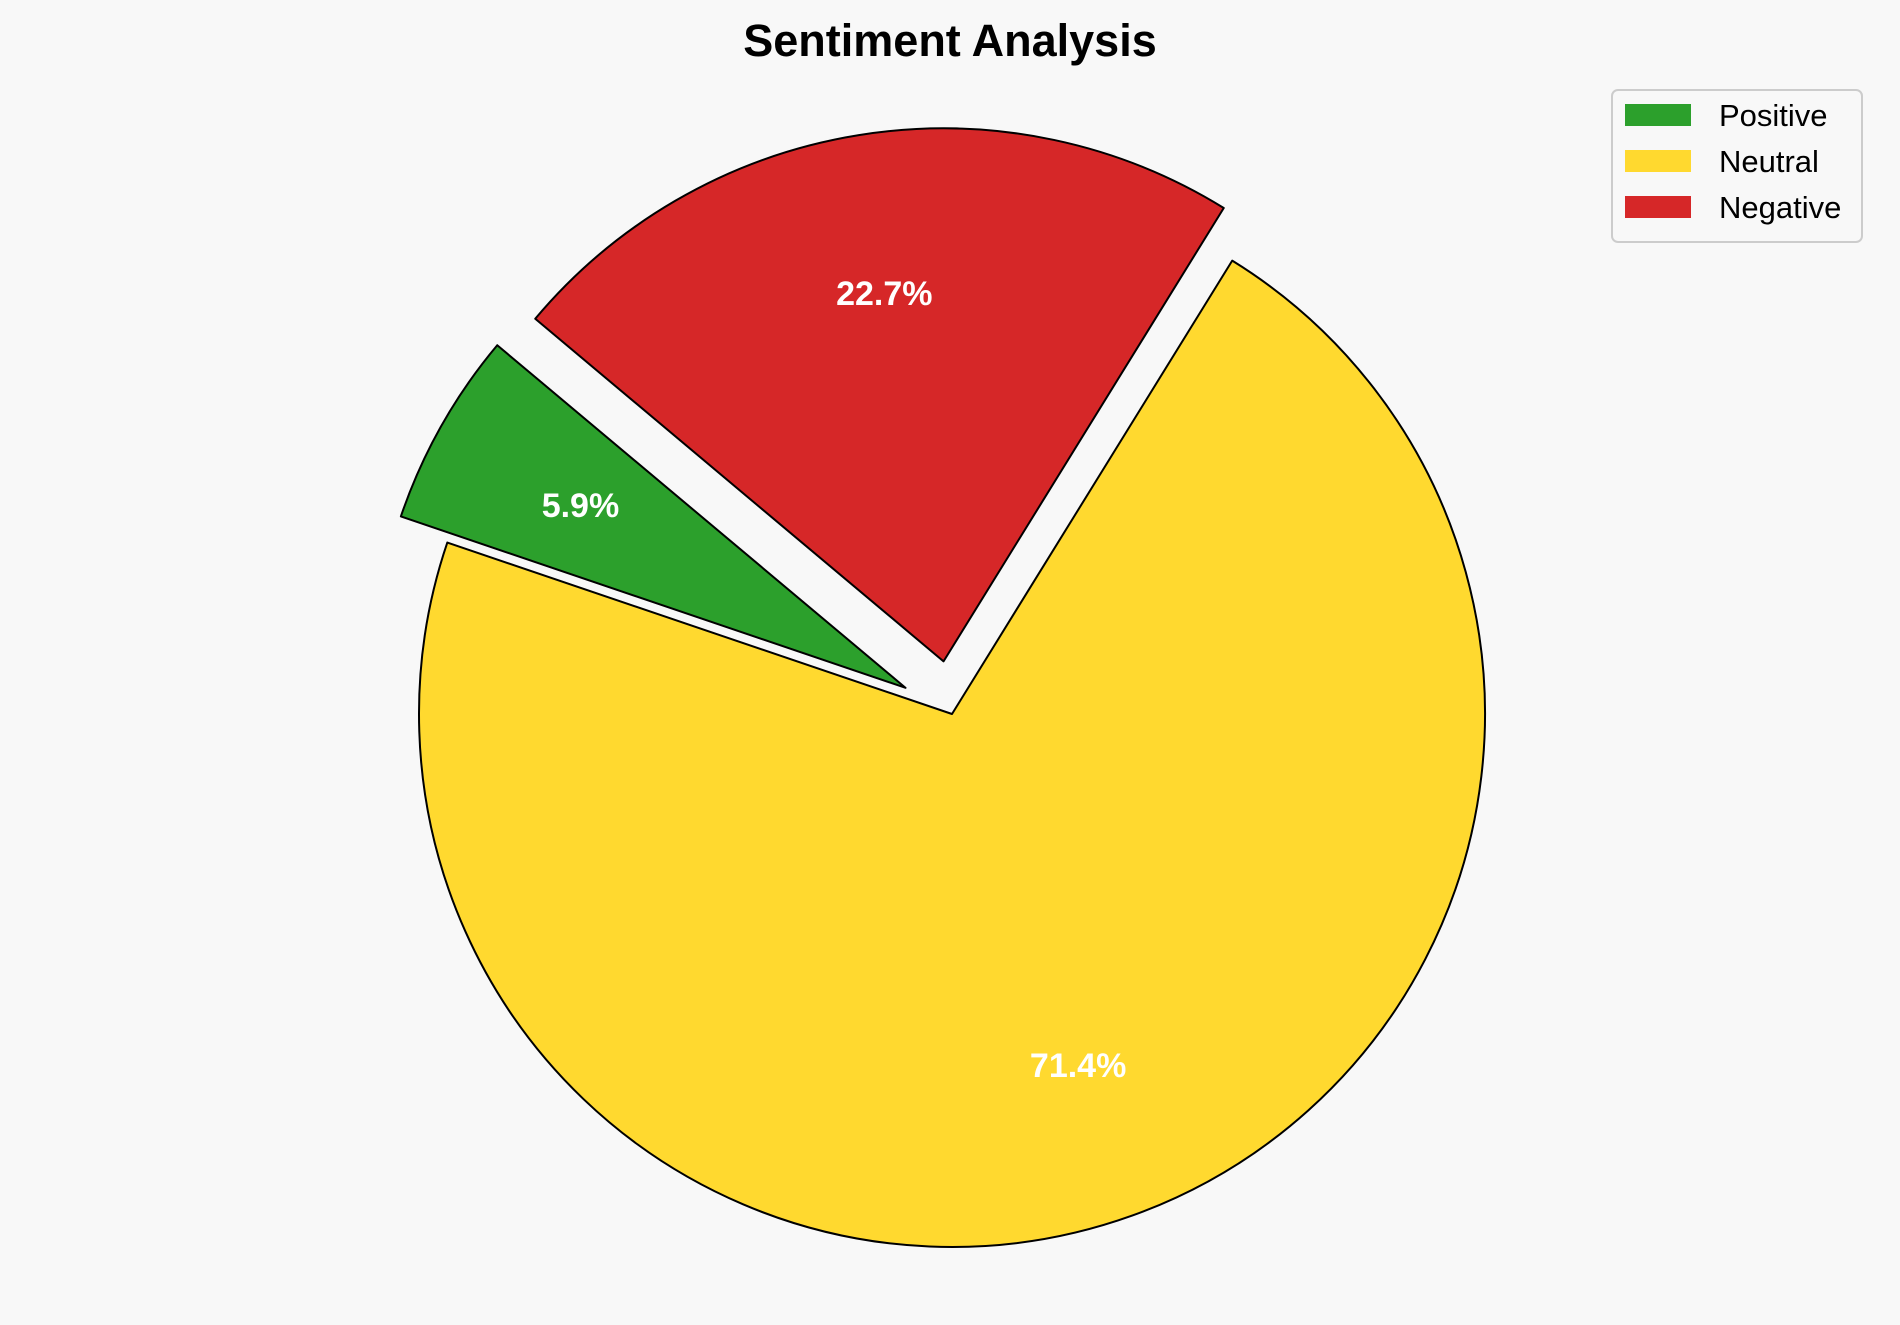 This screenshot has width=1900, height=1325. Describe the element at coordinates (1658, 161) in the screenshot. I see `legend-swatch-neutral` at that location.